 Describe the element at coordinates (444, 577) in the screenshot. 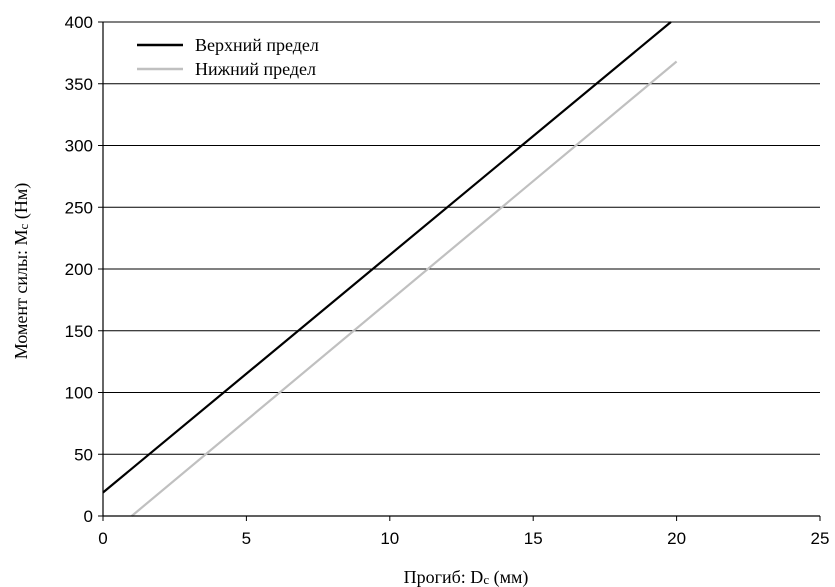

I see `x-axis-title-main: Прогиб: D` at that location.